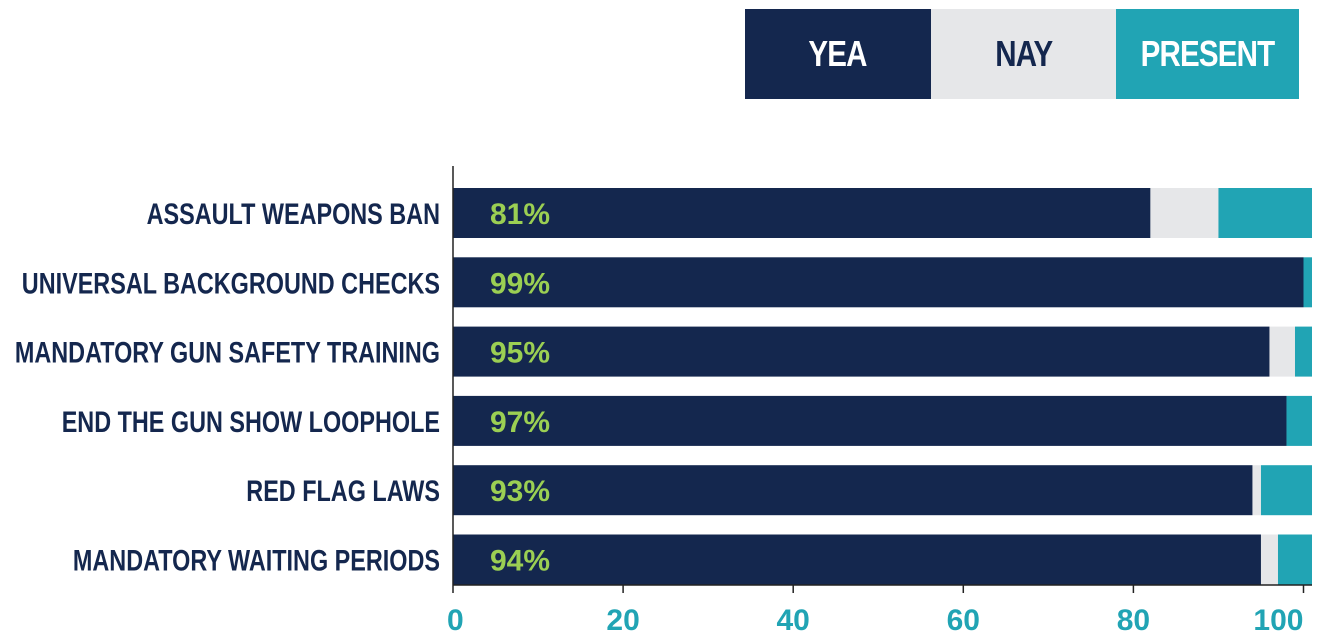  What do you see at coordinates (520, 353) in the screenshot?
I see `data-label-3: 95%` at bounding box center [520, 353].